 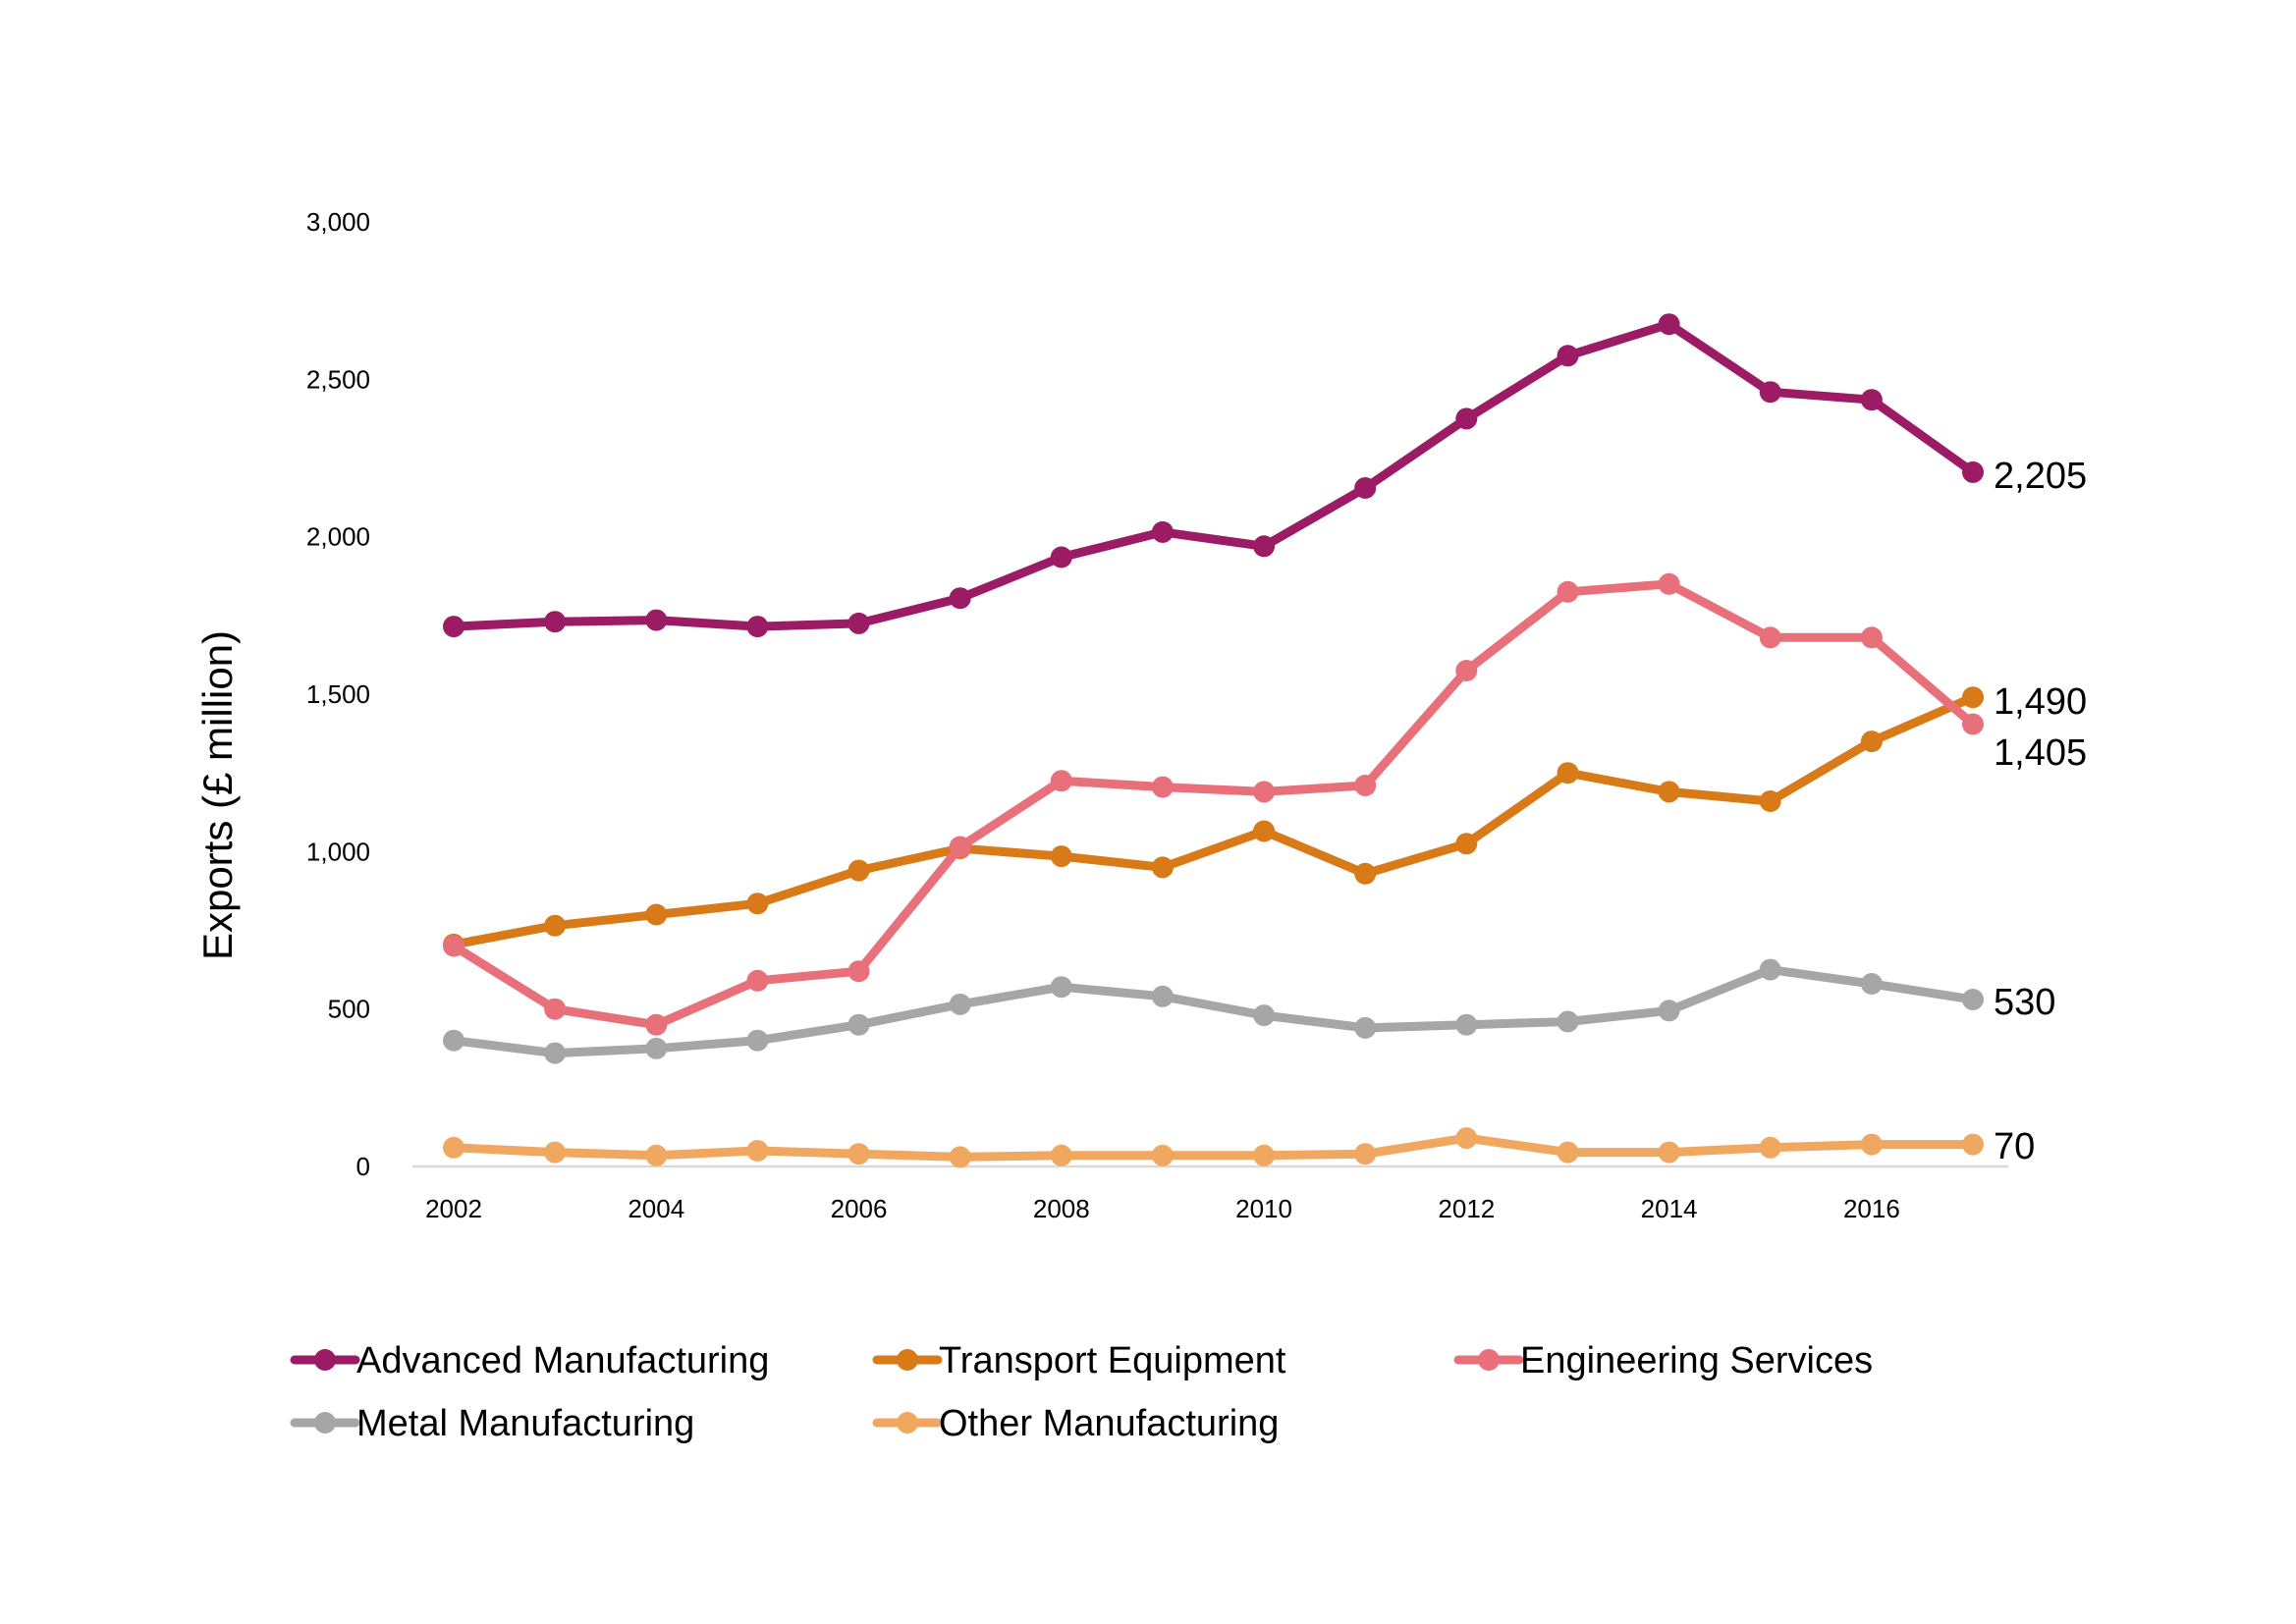 What do you see at coordinates (562, 1360) in the screenshot?
I see `legend-label: Advanced Manufacturing` at bounding box center [562, 1360].